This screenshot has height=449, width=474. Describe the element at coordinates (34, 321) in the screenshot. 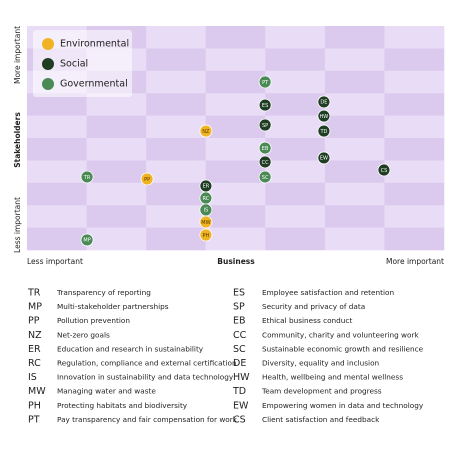

I see `glossary-code: PP` at that location.